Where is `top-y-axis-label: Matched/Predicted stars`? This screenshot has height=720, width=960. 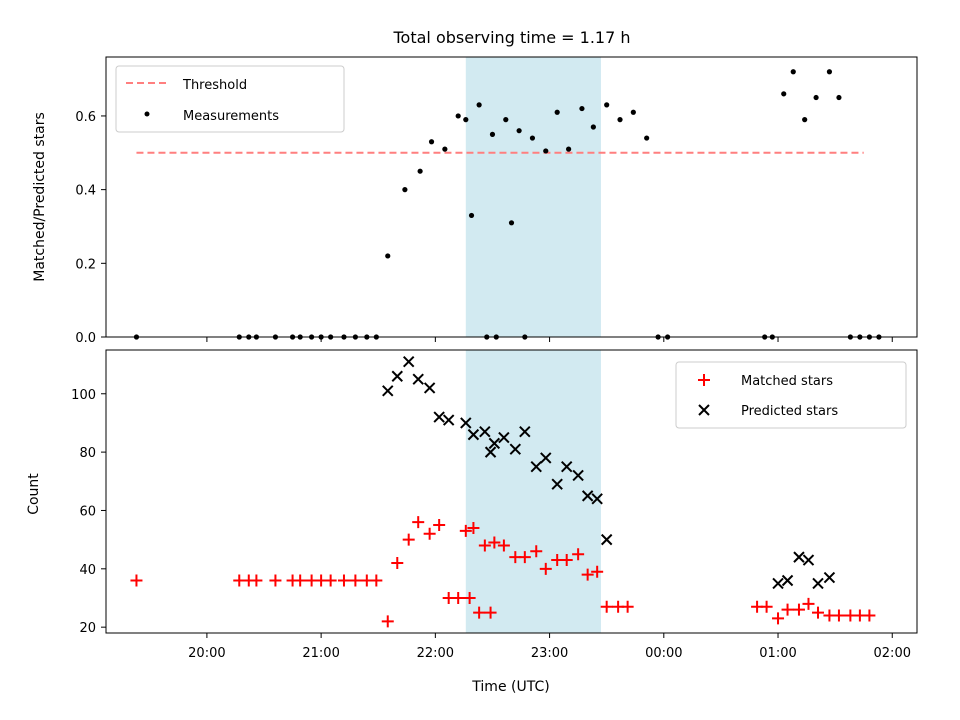 top-y-axis-label: Matched/Predicted stars is located at coordinates (40, 197).